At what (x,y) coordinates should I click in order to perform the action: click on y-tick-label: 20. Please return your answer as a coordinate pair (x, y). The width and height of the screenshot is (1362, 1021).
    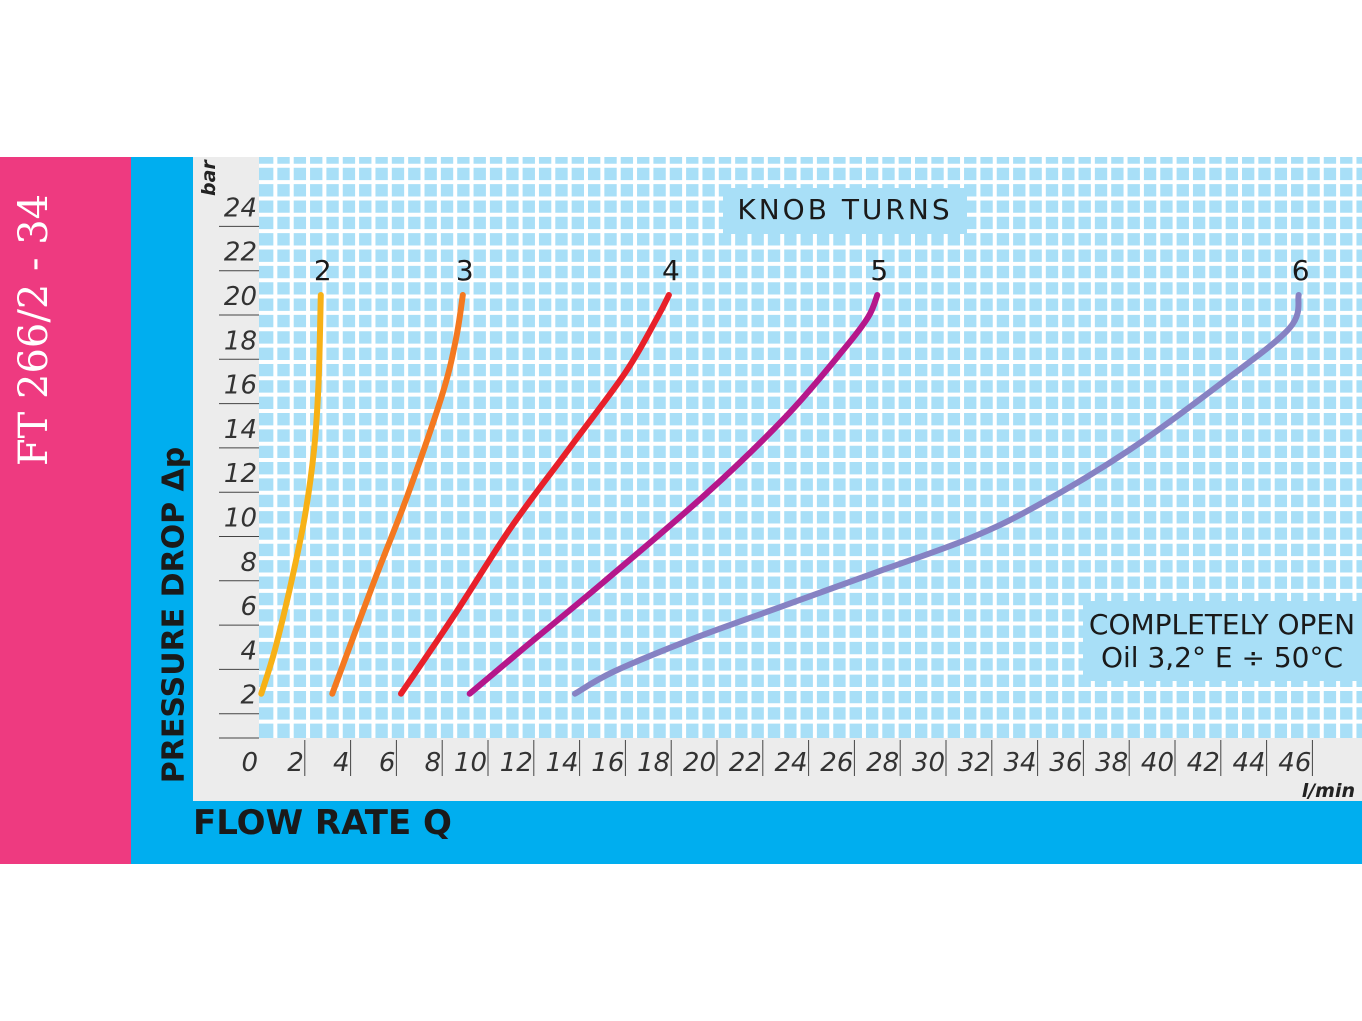
    Looking at the image, I should click on (240, 297).